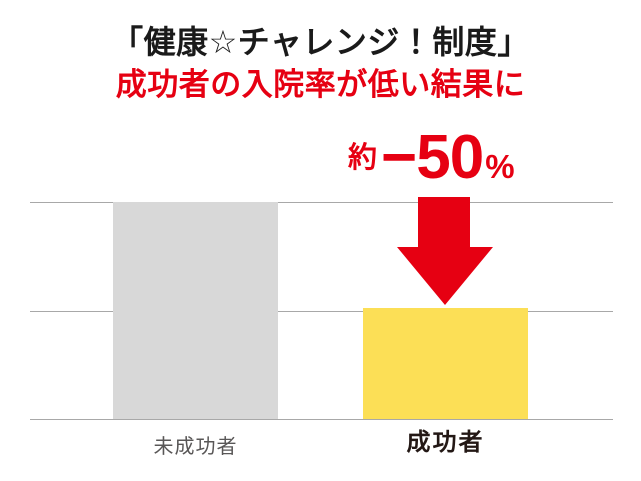  I want to click on bar-unsuccessful, so click(195, 310).